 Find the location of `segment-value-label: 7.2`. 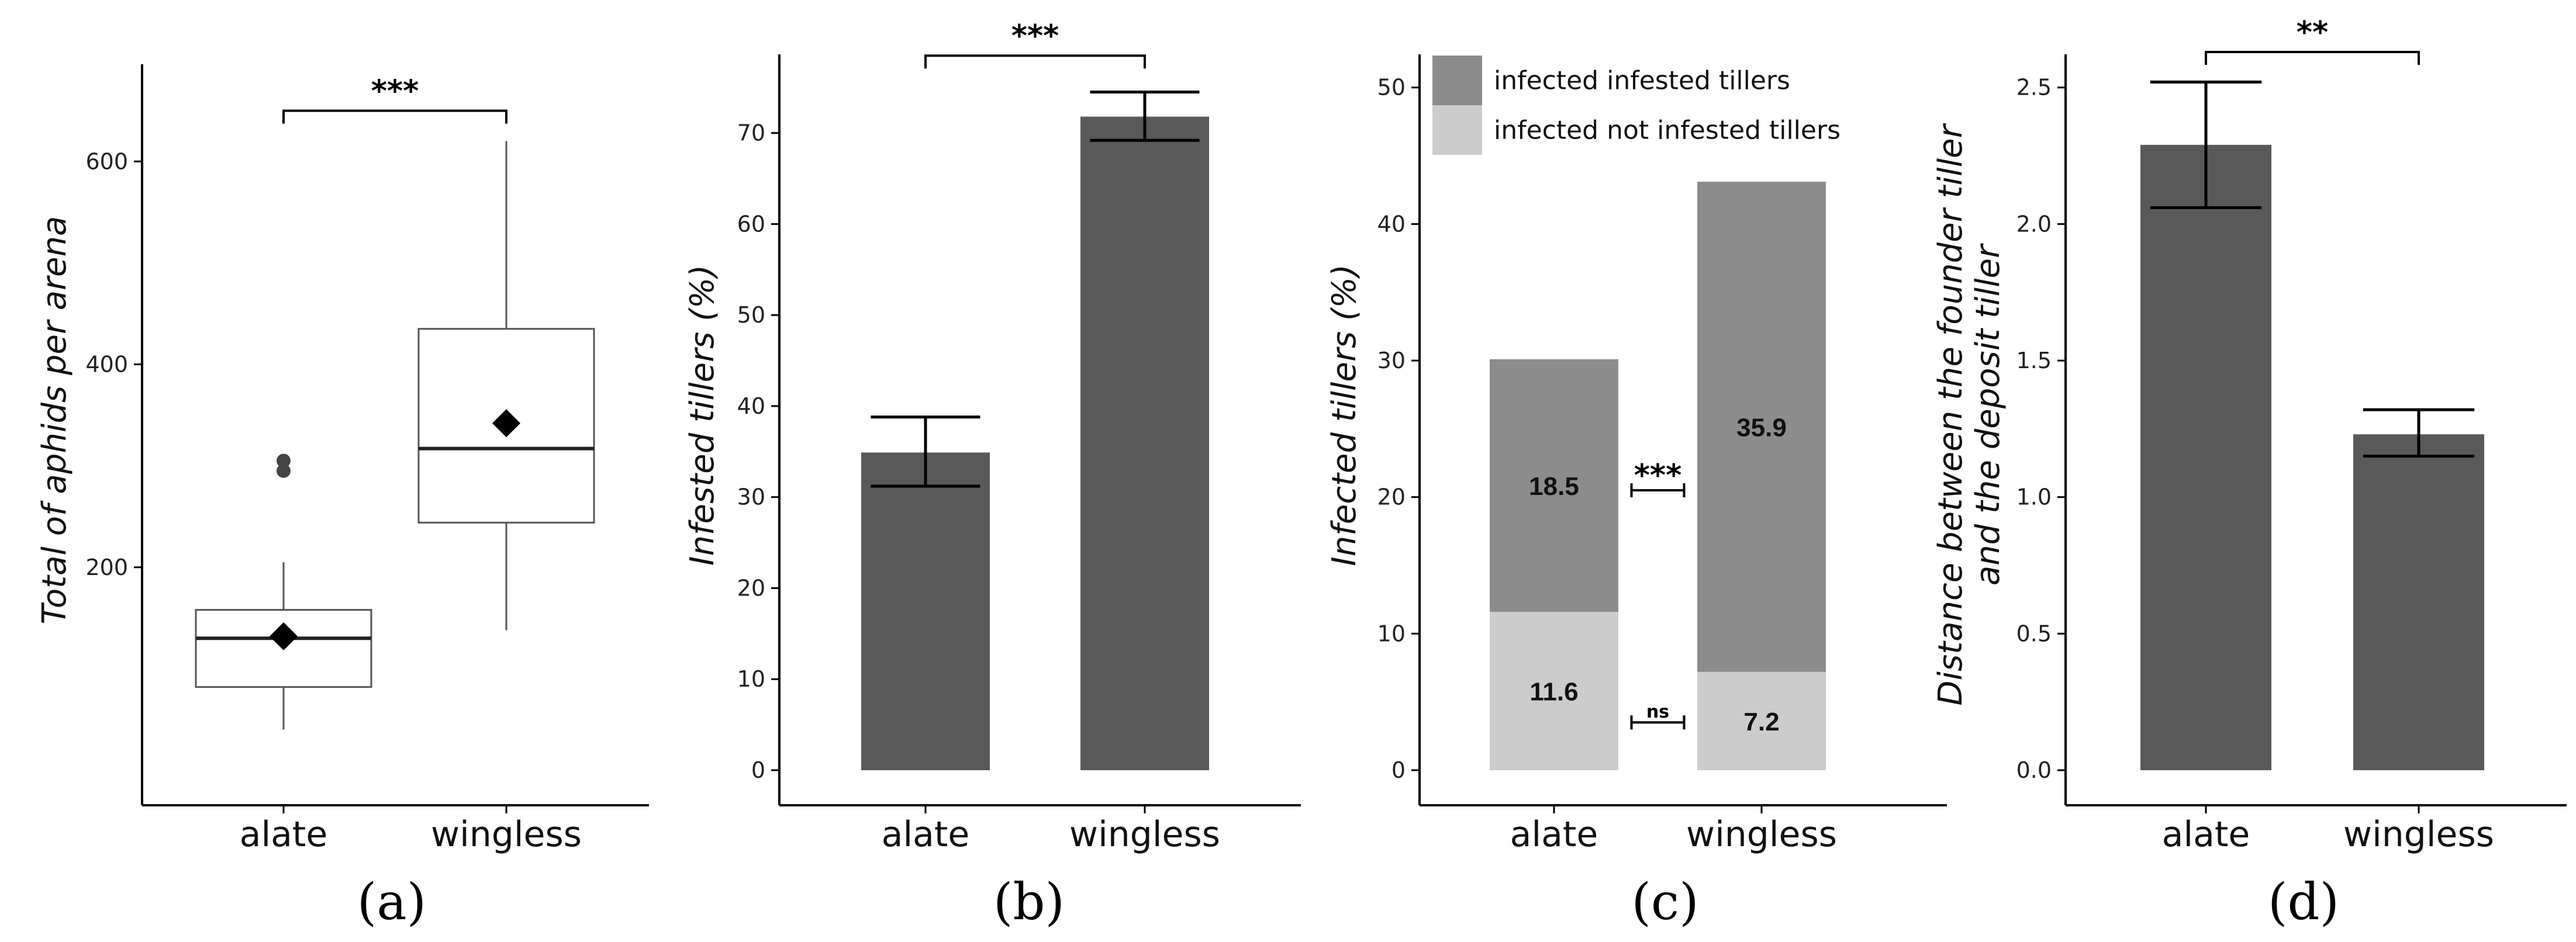

segment-value-label: 7.2 is located at coordinates (1761, 722).